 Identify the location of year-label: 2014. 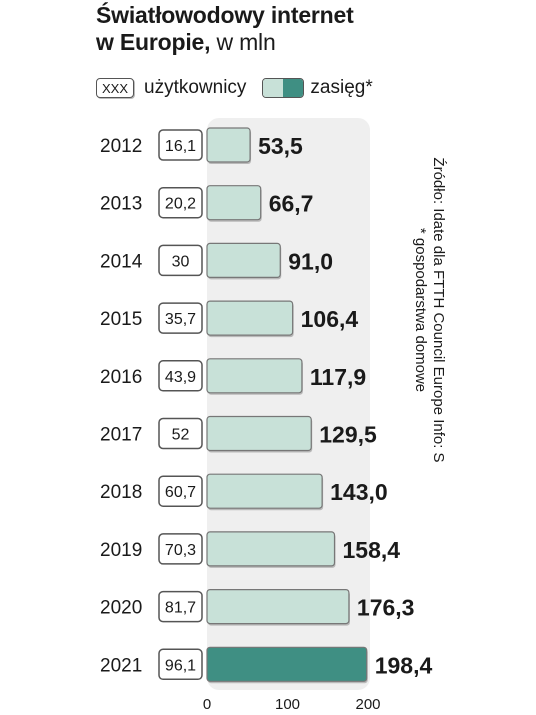
(121, 261).